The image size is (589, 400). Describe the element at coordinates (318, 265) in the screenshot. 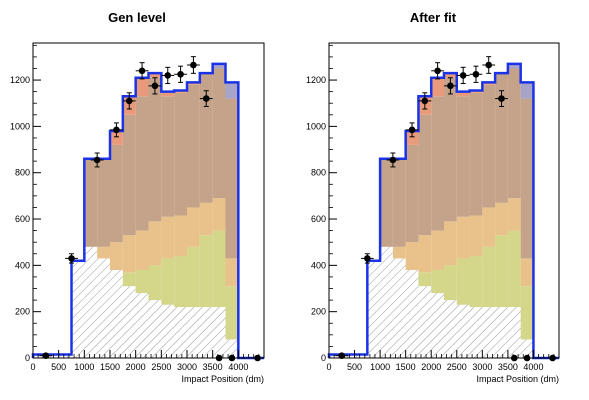

I see `y-tick-label: 400` at that location.